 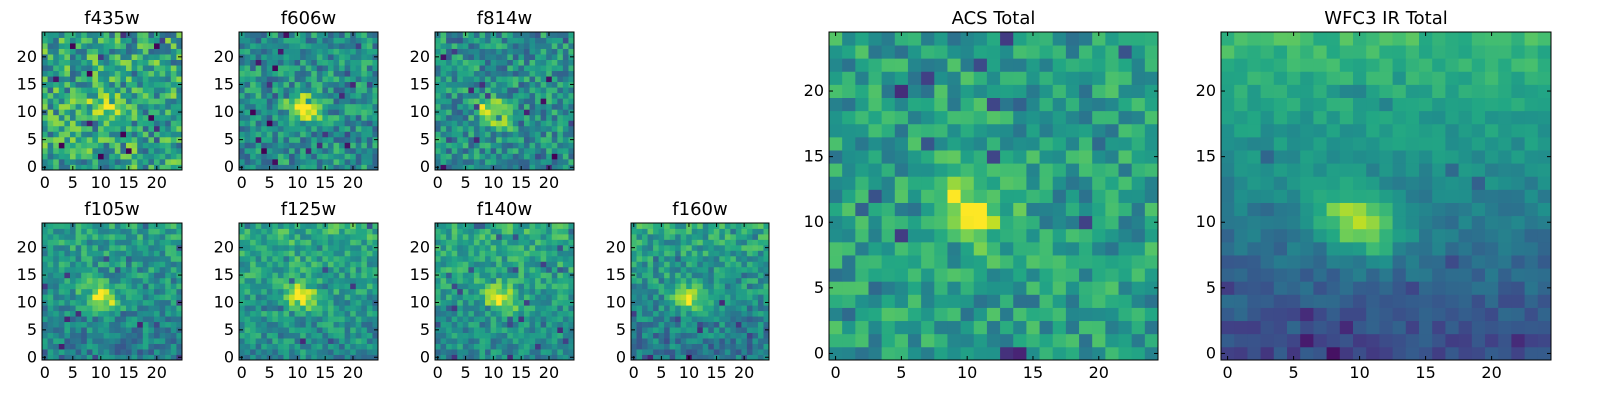 I want to click on panel-title: f435w, so click(x=111, y=18).